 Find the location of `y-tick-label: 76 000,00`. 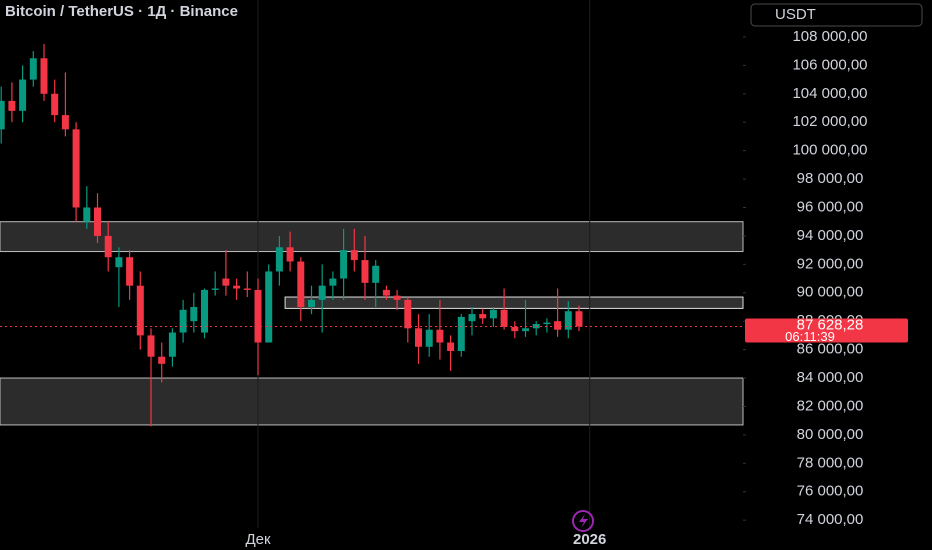

y-tick-label: 76 000,00 is located at coordinates (830, 491).